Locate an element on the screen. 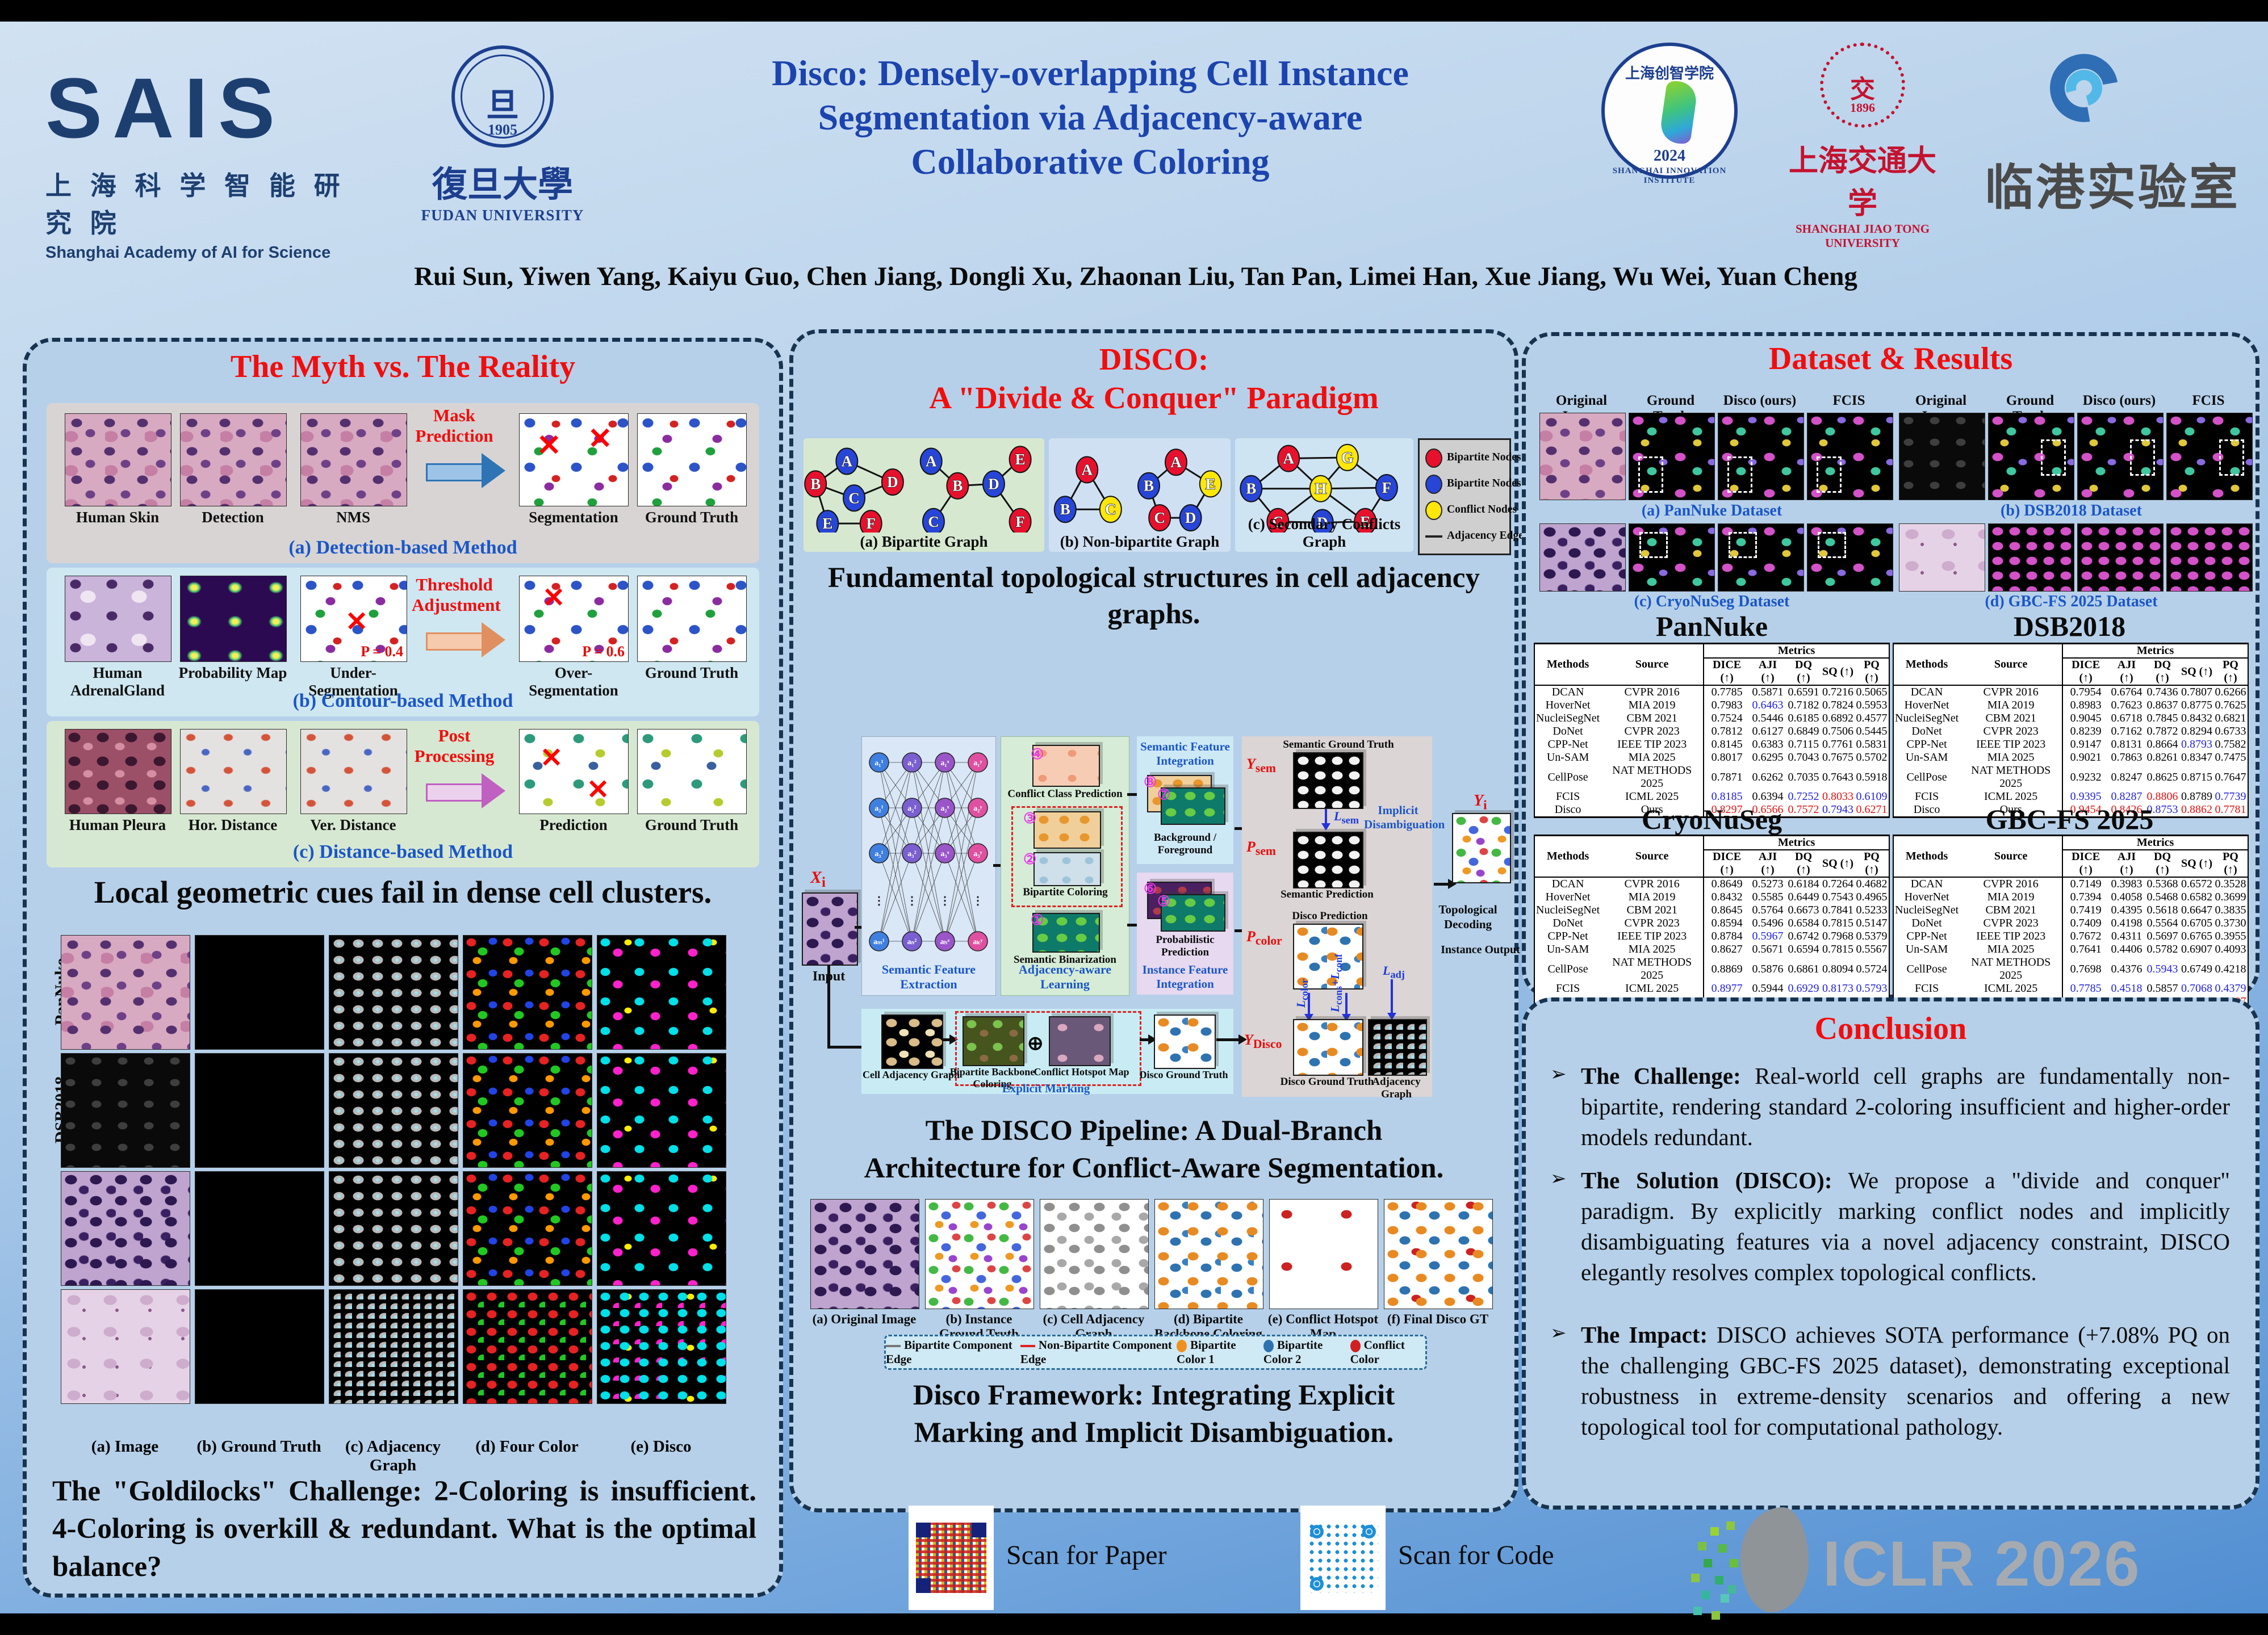 This screenshot has height=1635, width=2268. grid-col-caption-gt: (b) Ground Truth is located at coordinates (258, 1447).